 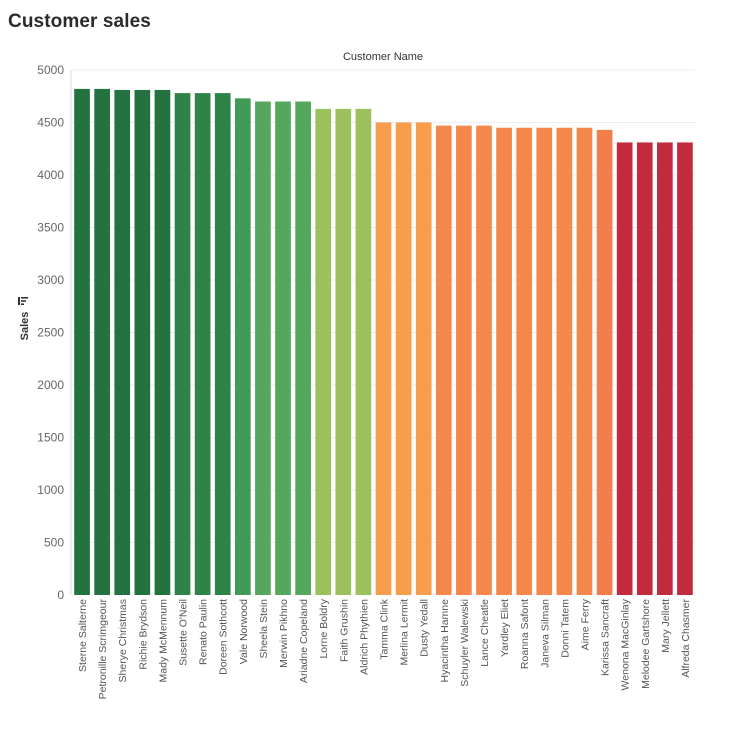 What do you see at coordinates (50, 438) in the screenshot?
I see `y-tick-label: 1500` at bounding box center [50, 438].